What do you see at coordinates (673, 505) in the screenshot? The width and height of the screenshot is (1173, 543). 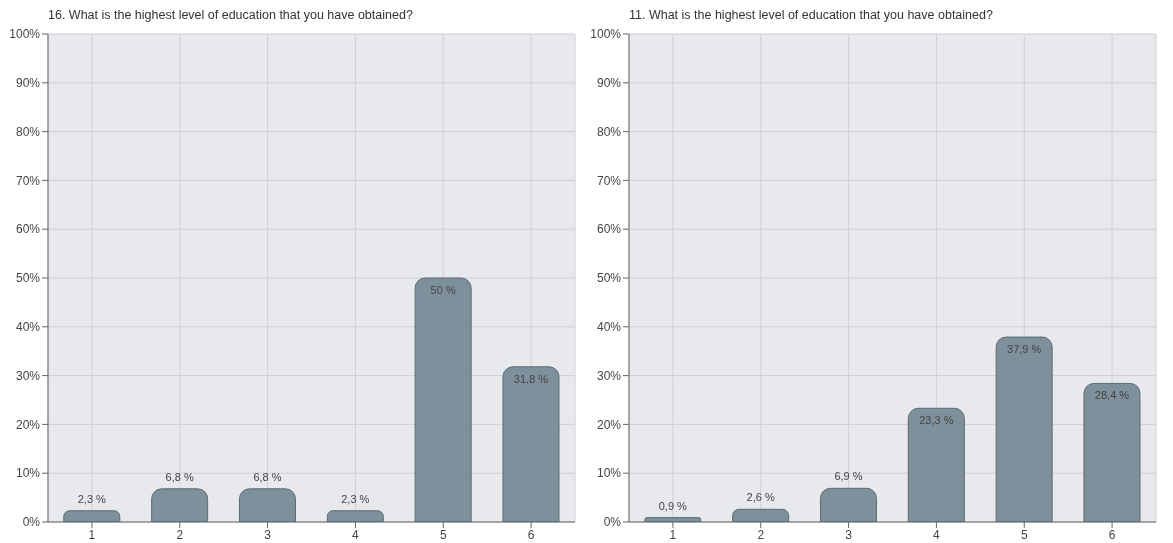 I see `data-label: 0,9 %` at bounding box center [673, 505].